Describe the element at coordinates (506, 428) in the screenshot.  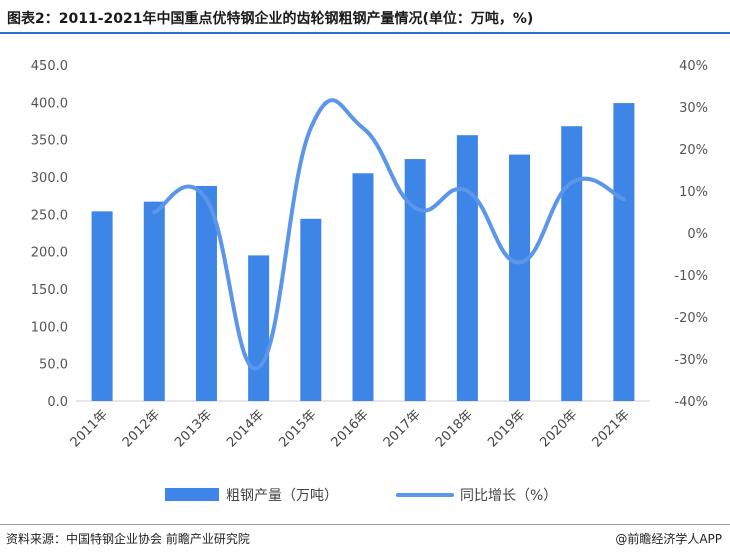
I see `x-tick-label: 2019年` at that location.